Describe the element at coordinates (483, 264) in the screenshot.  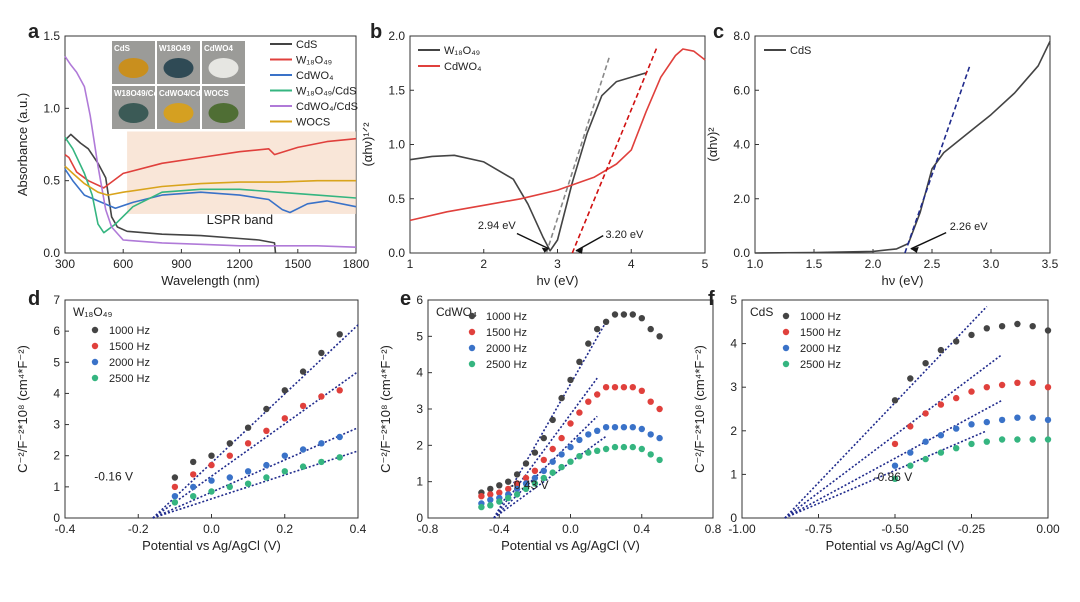
I see `x-tick-label: 2` at that location.